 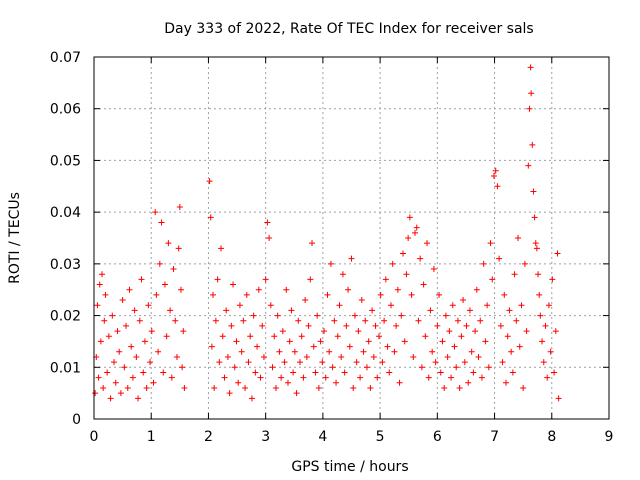 I want to click on x-tick-label: 4, so click(x=322, y=437).